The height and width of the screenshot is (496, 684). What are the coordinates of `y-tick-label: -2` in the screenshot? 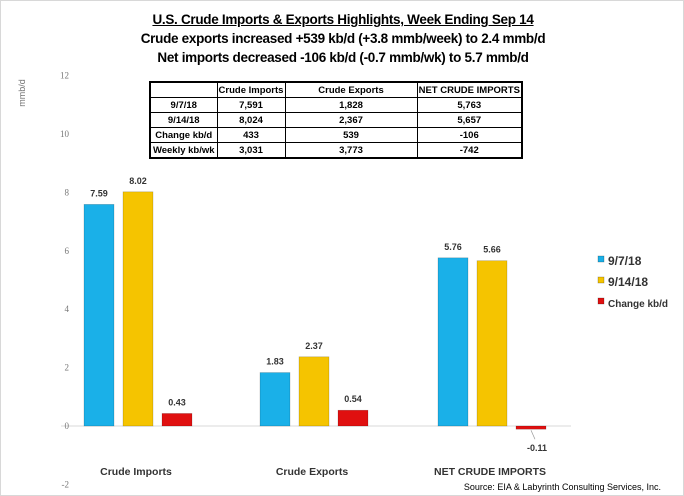 It's located at (66, 484).